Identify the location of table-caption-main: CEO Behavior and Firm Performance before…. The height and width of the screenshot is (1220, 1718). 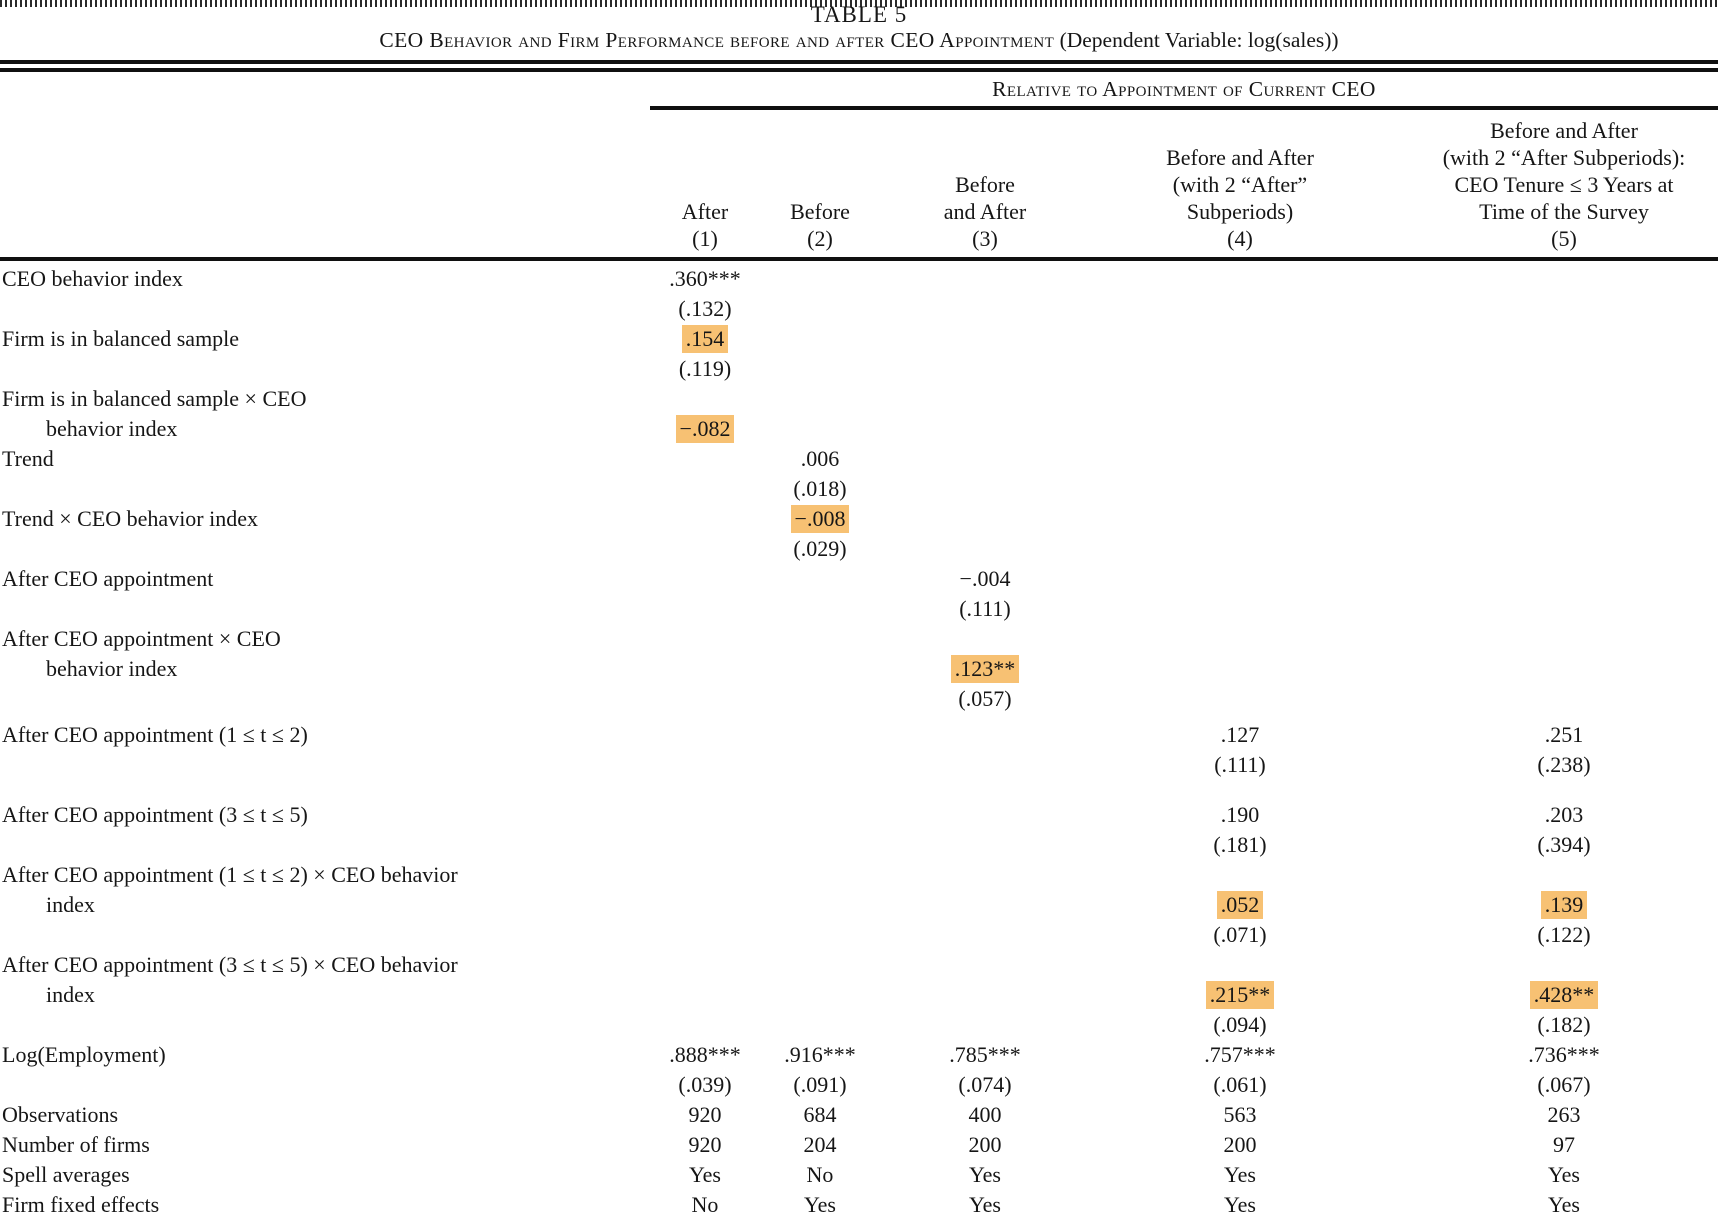
(717, 40).